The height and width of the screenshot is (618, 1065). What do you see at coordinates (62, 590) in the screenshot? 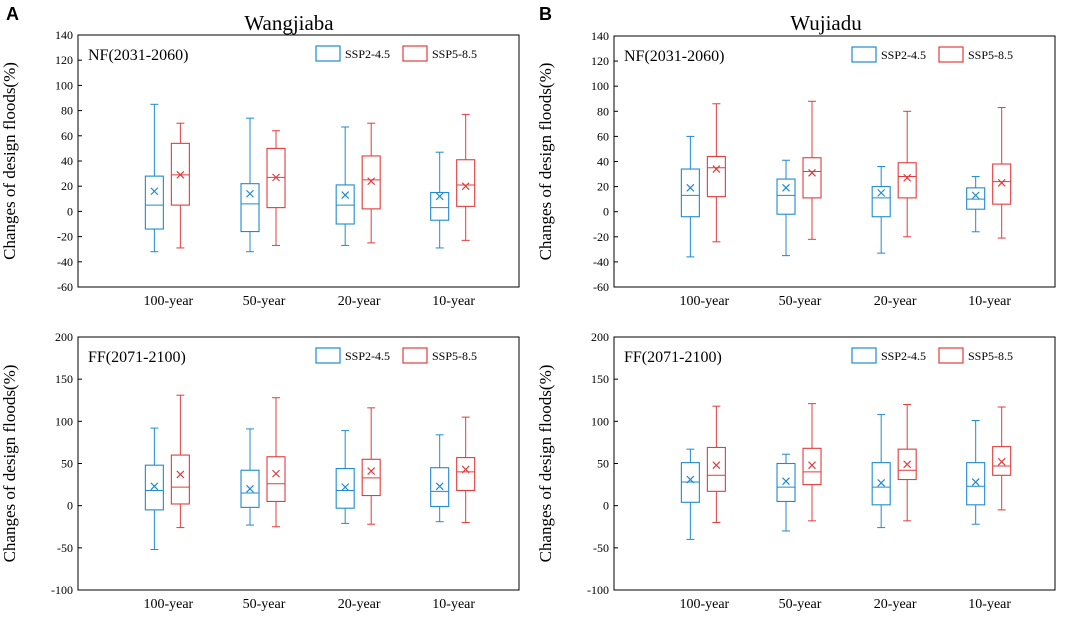
I see `y-tick-label: -100` at bounding box center [62, 590].